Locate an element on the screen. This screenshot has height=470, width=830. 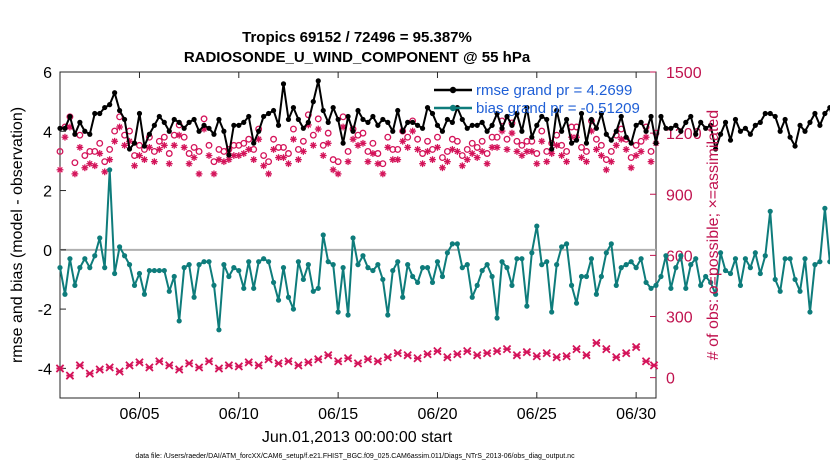
y-tick-label: -2 is located at coordinates (45, 310).